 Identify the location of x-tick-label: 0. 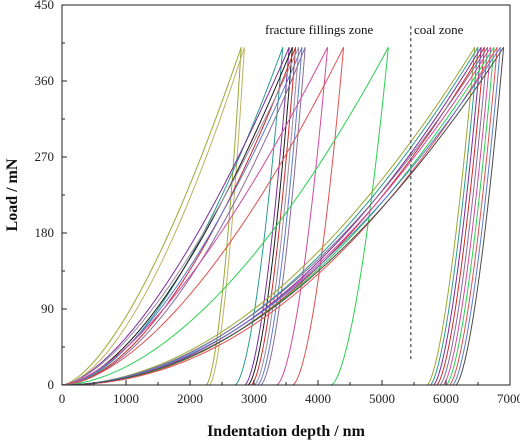
(62, 398).